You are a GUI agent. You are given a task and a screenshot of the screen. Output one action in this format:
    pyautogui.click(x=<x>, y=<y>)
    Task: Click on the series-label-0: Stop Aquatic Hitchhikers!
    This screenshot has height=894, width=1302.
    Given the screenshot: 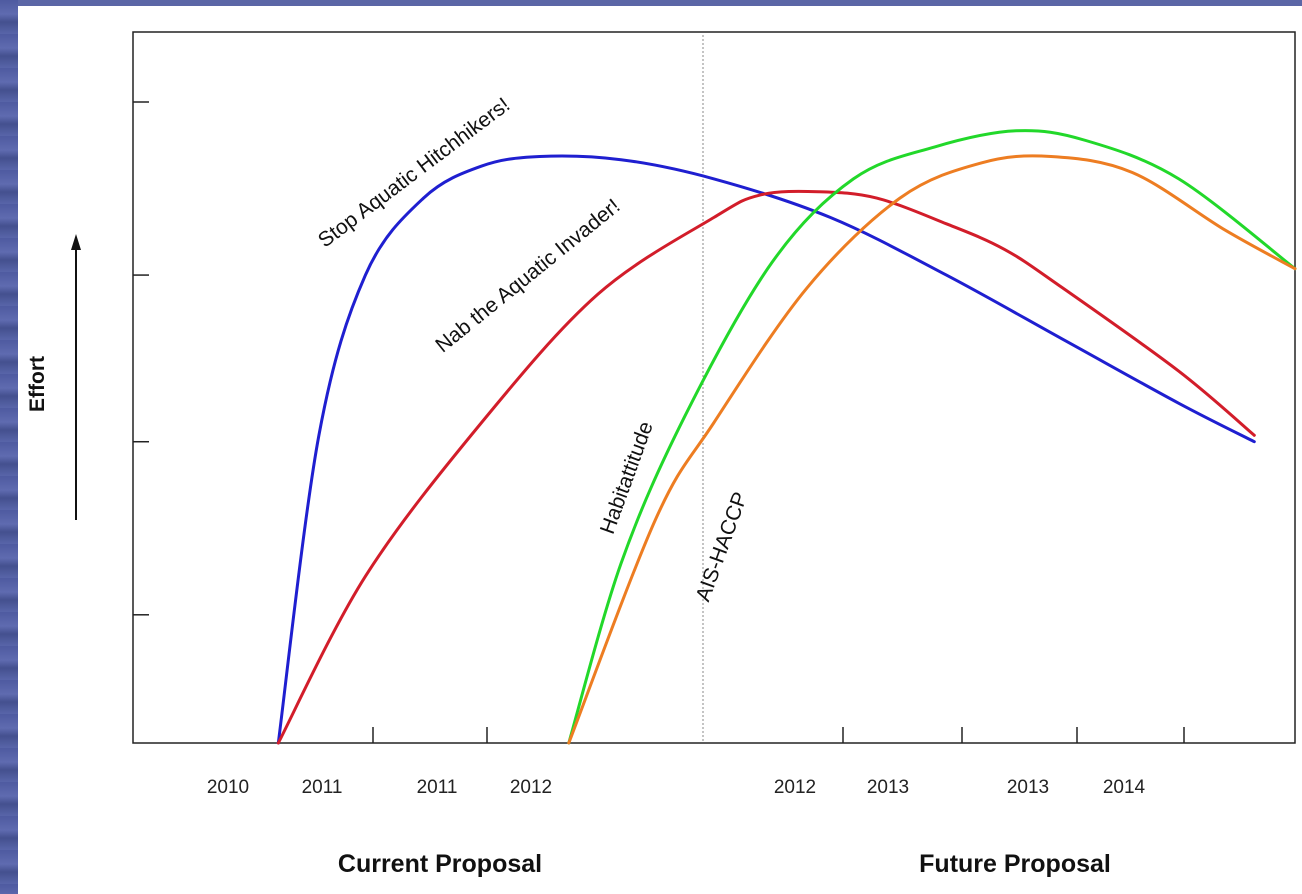 What is the action you would take?
    pyautogui.click(x=414, y=172)
    